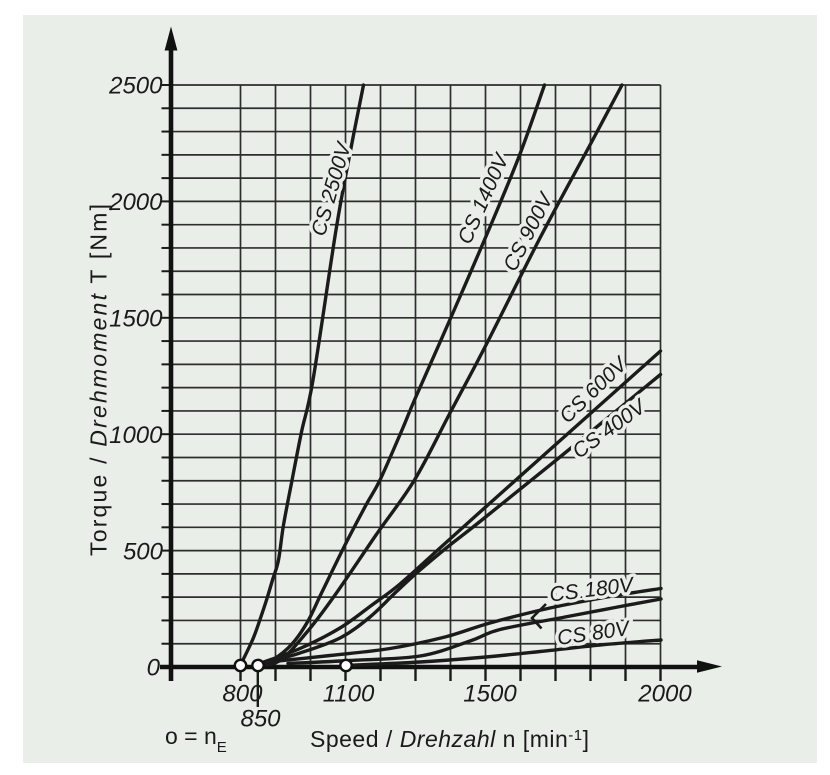  I want to click on svg-text: 1100, so click(349, 694).